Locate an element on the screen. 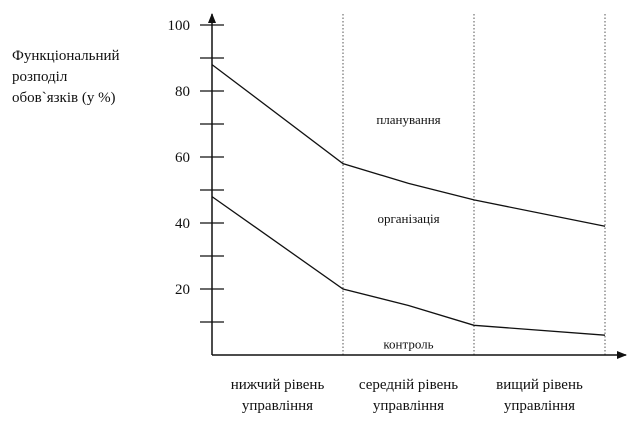  y-tick-label: 100 is located at coordinates (179, 26).